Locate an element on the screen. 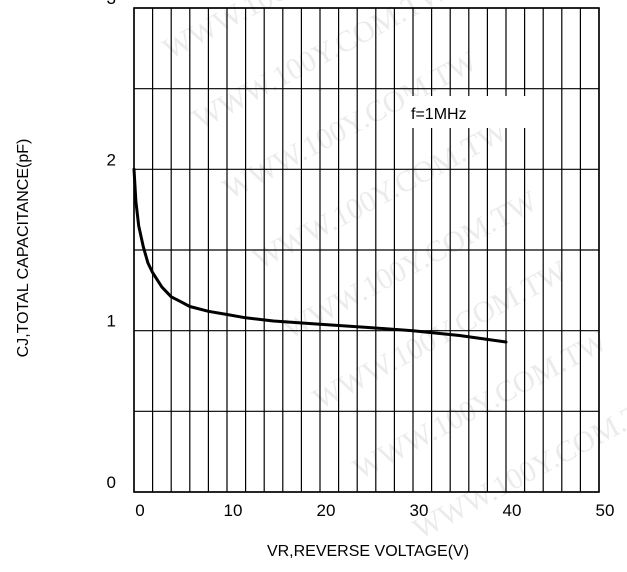  x-tick-label: 30 is located at coordinates (419, 510).